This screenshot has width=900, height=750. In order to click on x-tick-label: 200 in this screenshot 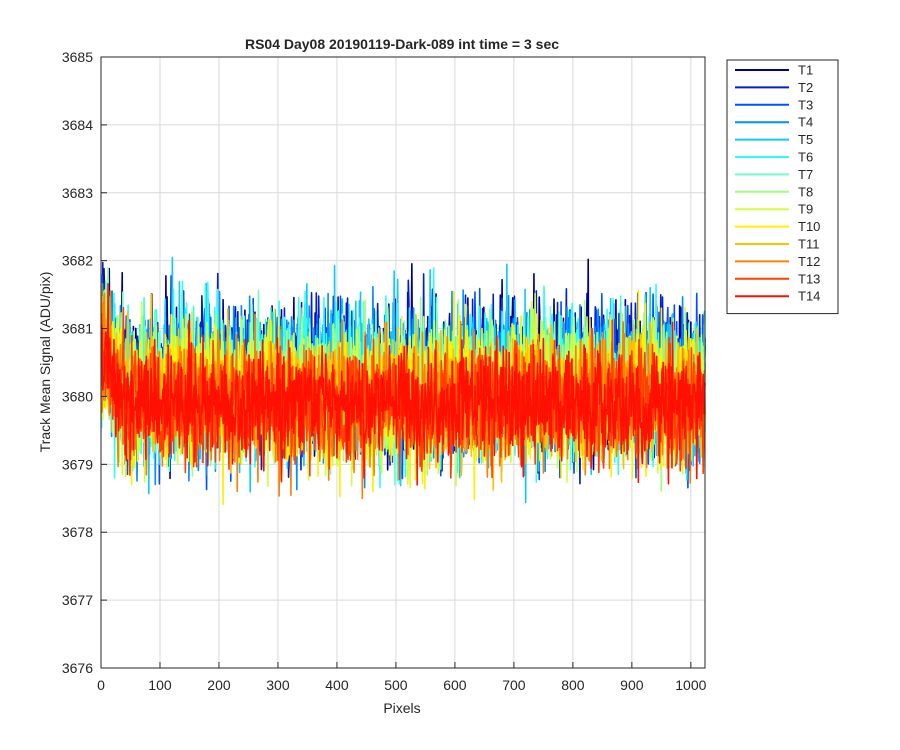, I will do `click(219, 685)`.